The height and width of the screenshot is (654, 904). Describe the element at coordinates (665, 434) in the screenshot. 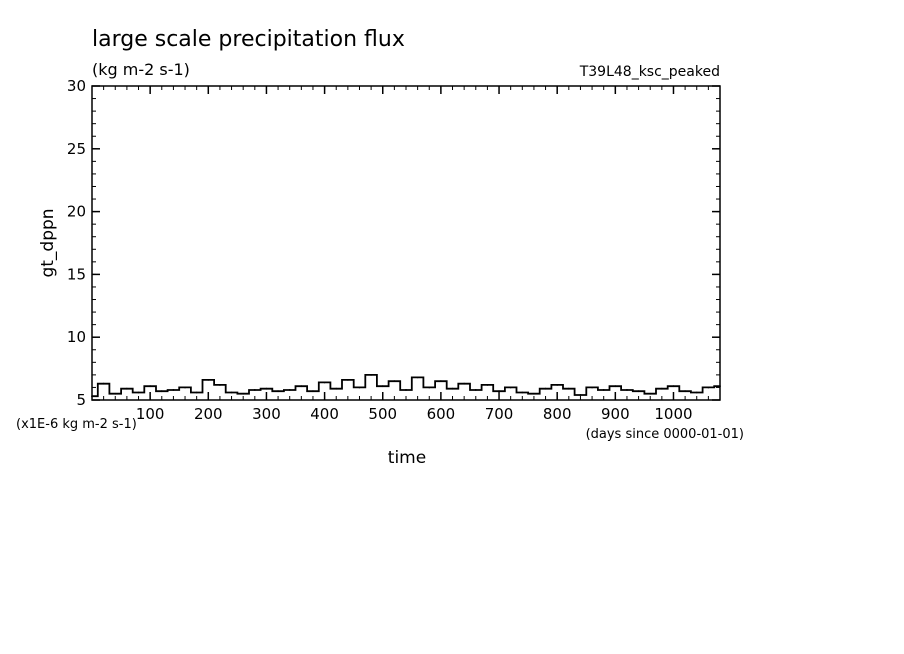

I see `x-units-note: (days since 0000-01-01)` at that location.